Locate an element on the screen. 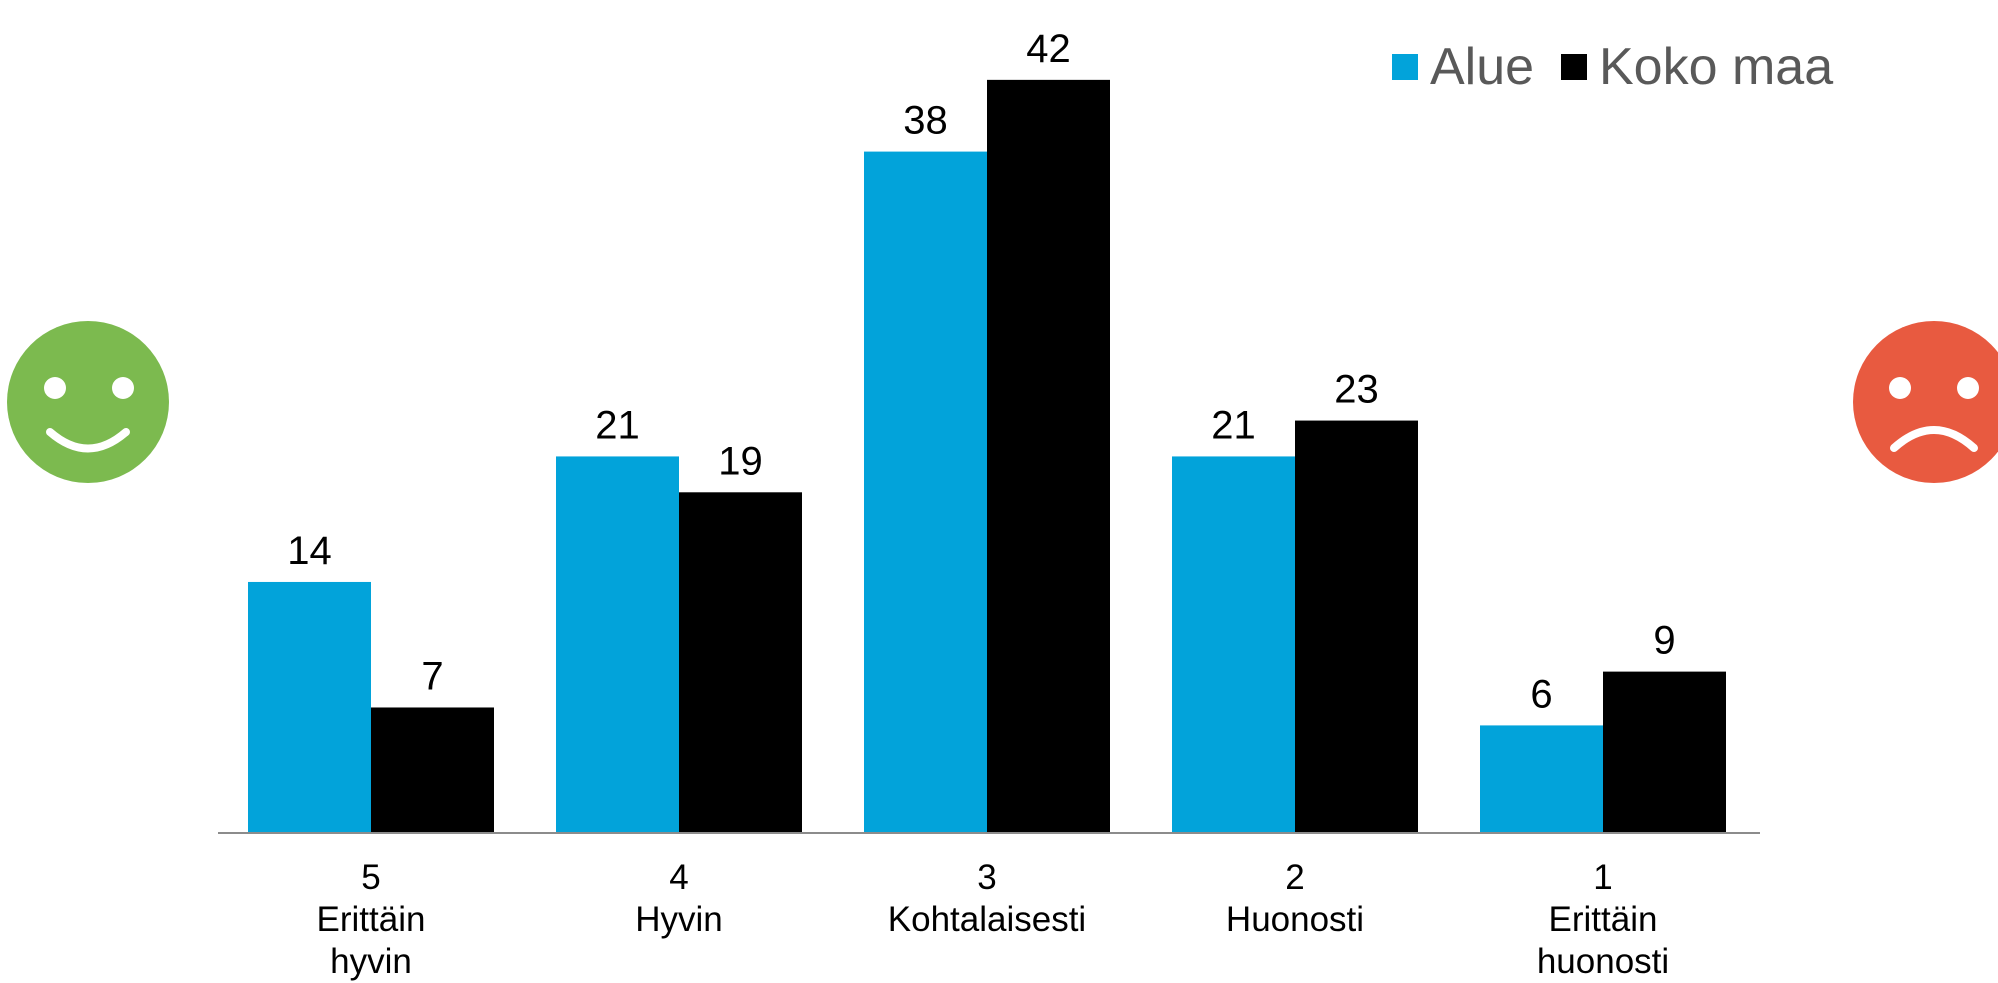 This screenshot has width=1998, height=983. category-label-4-line-0: 1 is located at coordinates (1602, 877).